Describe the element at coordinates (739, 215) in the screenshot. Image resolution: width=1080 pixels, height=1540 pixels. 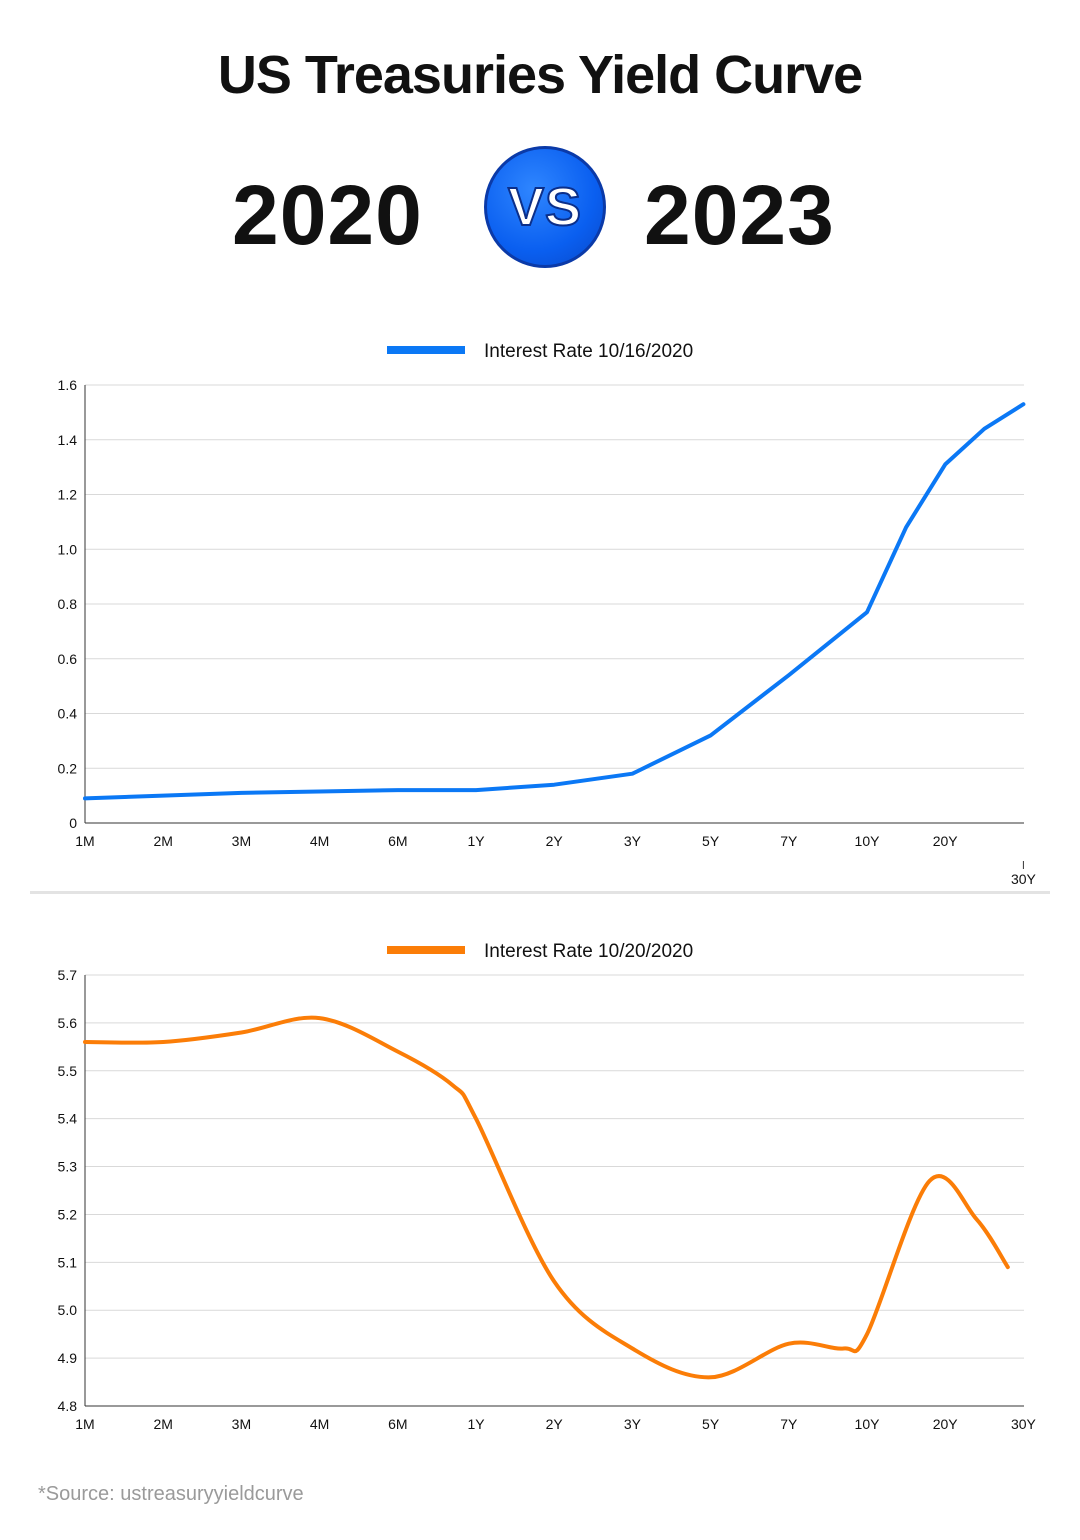
I see `year-2023-label: 2023` at that location.